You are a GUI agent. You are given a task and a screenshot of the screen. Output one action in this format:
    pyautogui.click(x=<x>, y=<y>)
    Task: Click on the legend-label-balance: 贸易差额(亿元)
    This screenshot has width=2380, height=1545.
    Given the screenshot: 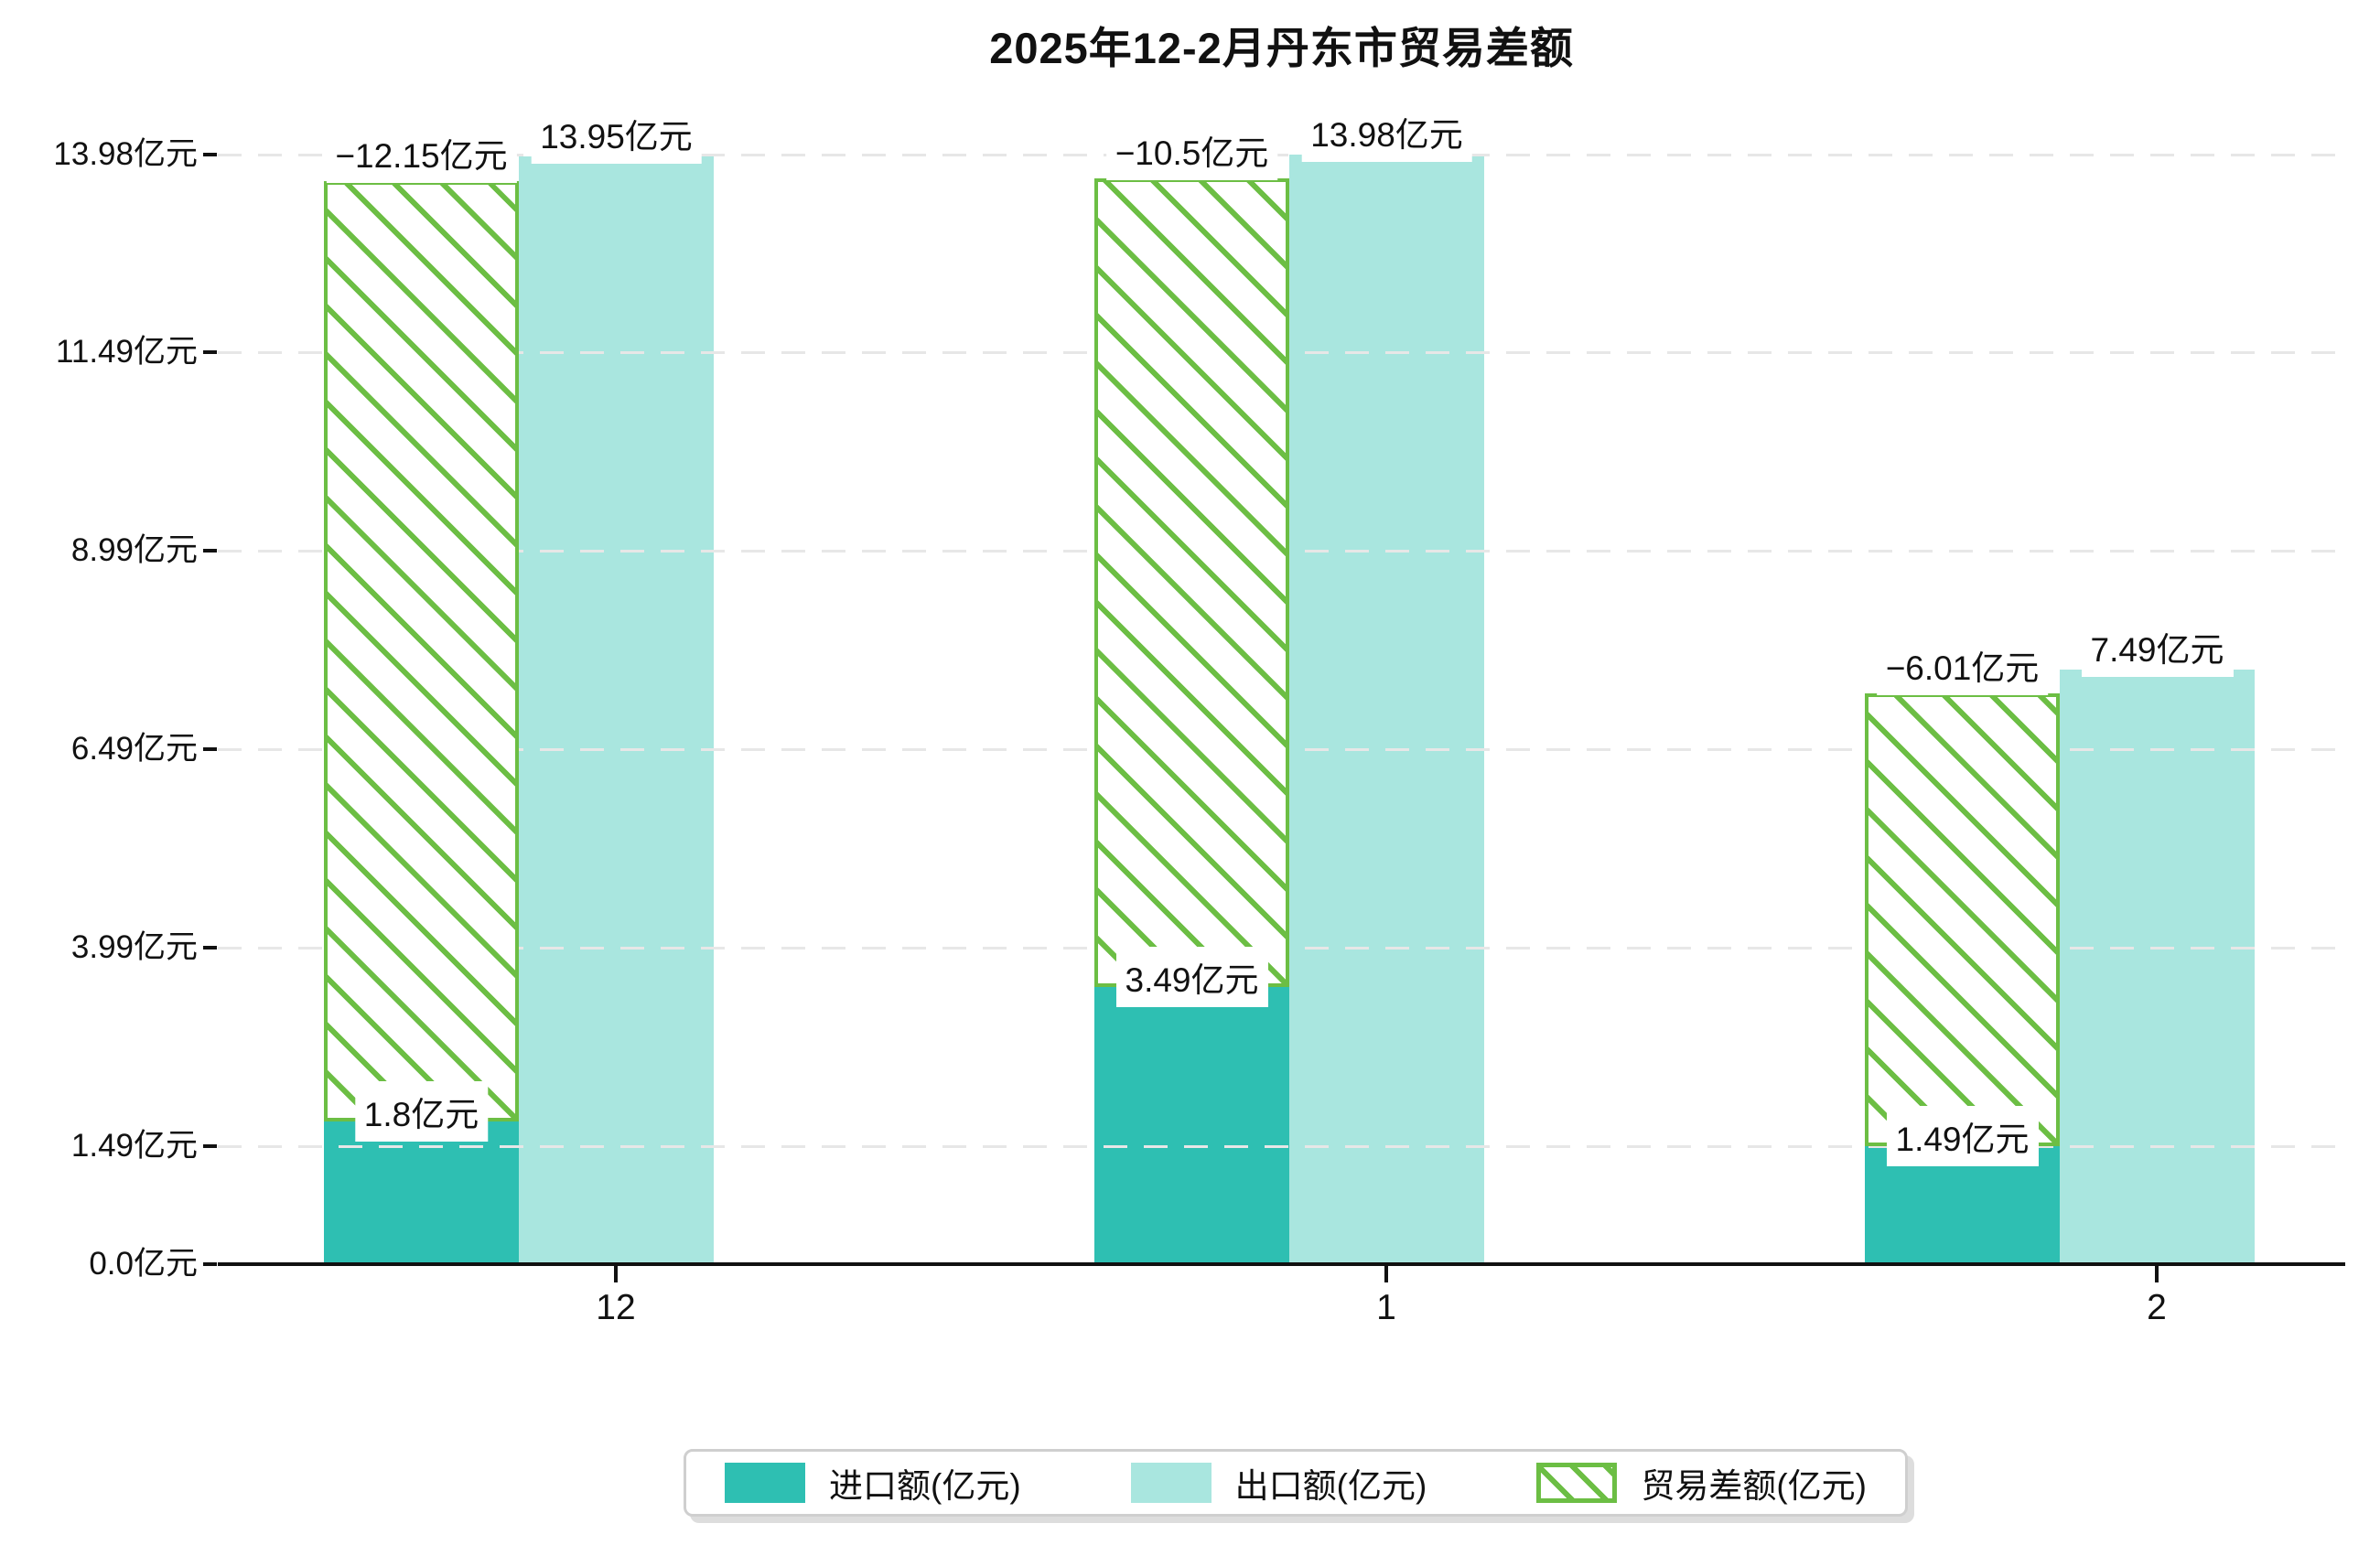 What is the action you would take?
    pyautogui.click(x=1754, y=1486)
    